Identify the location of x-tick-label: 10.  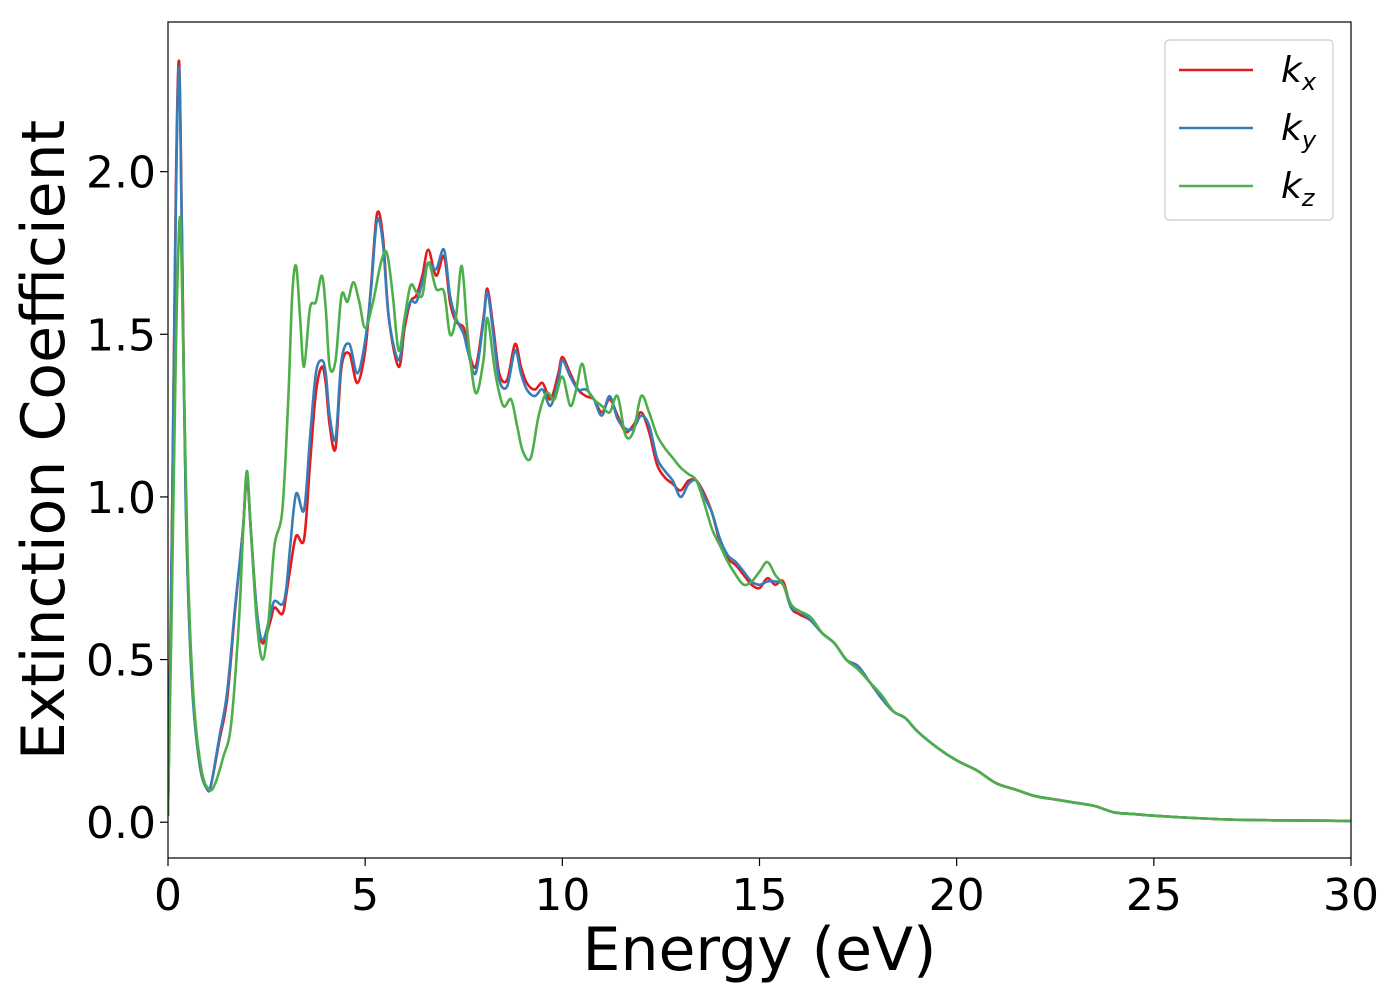
(562, 895).